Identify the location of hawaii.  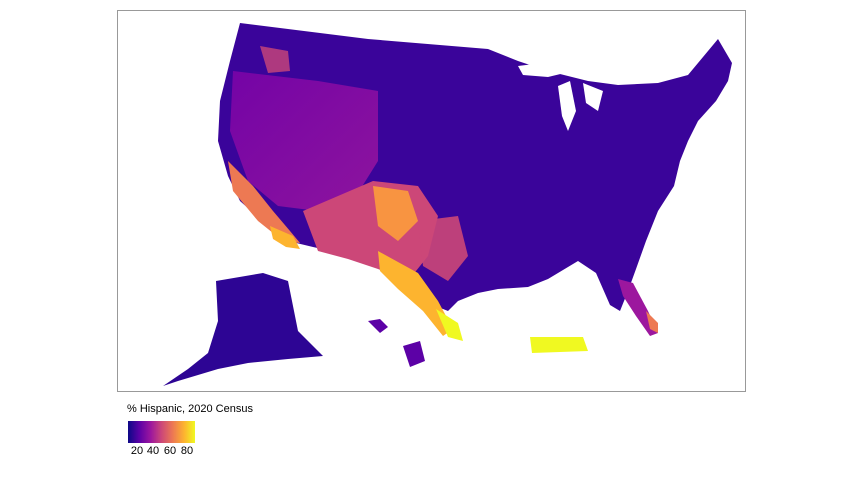
(378, 326).